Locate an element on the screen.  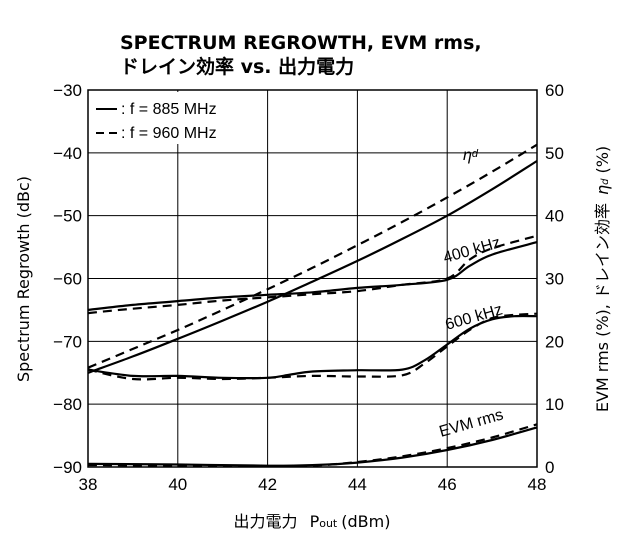
y2-axis-title: EVM rms (%), ドレイン効率 ηd (%) is located at coordinates (602, 279).